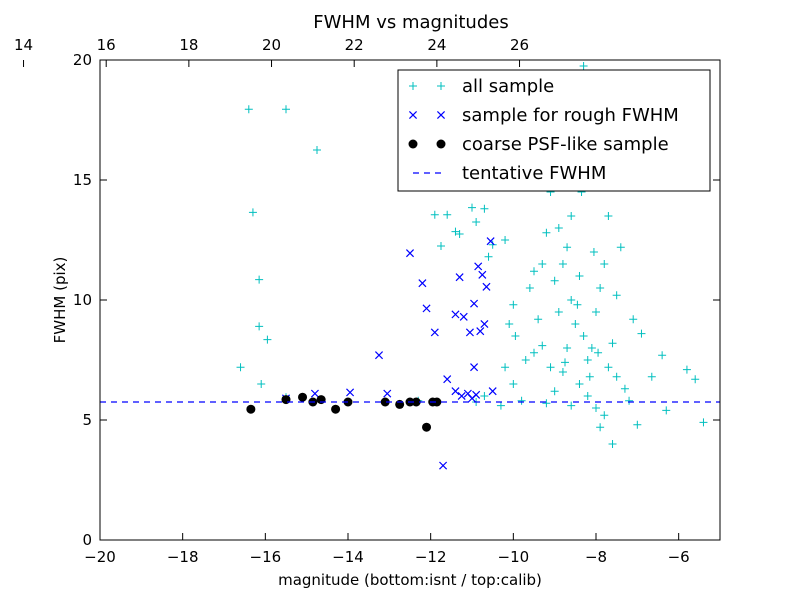  I want to click on x-tick-label: −8, so click(596, 557).